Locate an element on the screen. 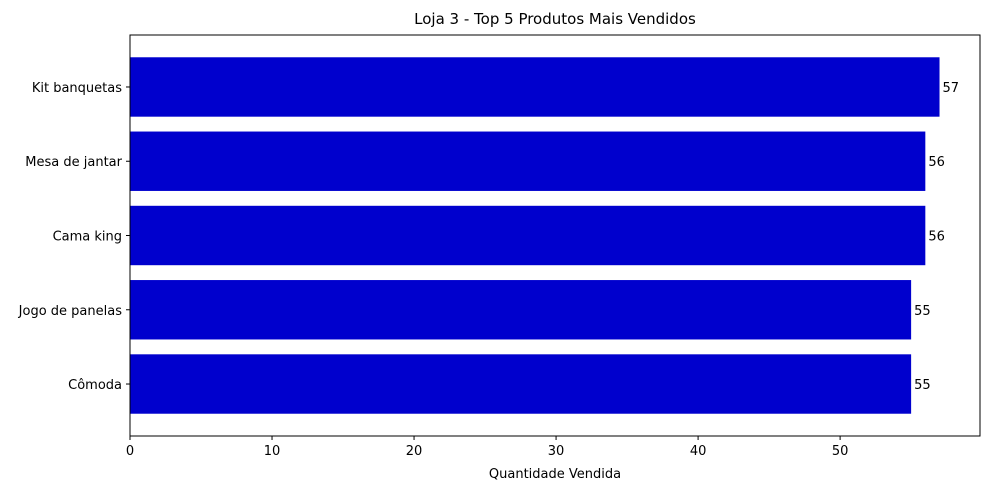 The height and width of the screenshot is (490, 989). y-tick-label: Mesa de jantar is located at coordinates (73, 162).